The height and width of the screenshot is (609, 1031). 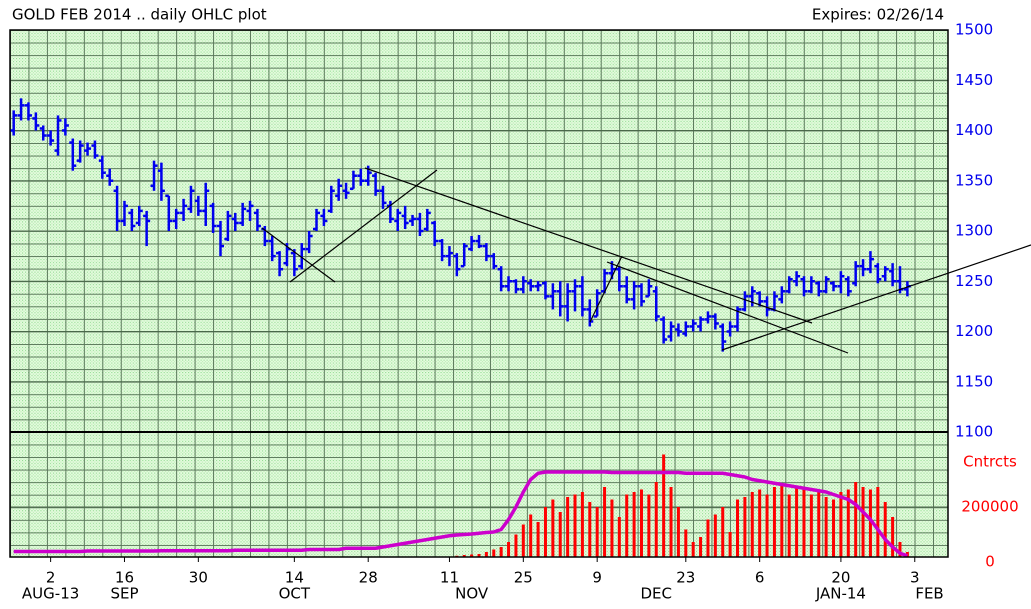 What do you see at coordinates (915, 578) in the screenshot?
I see `x-tick-label: 3` at bounding box center [915, 578].